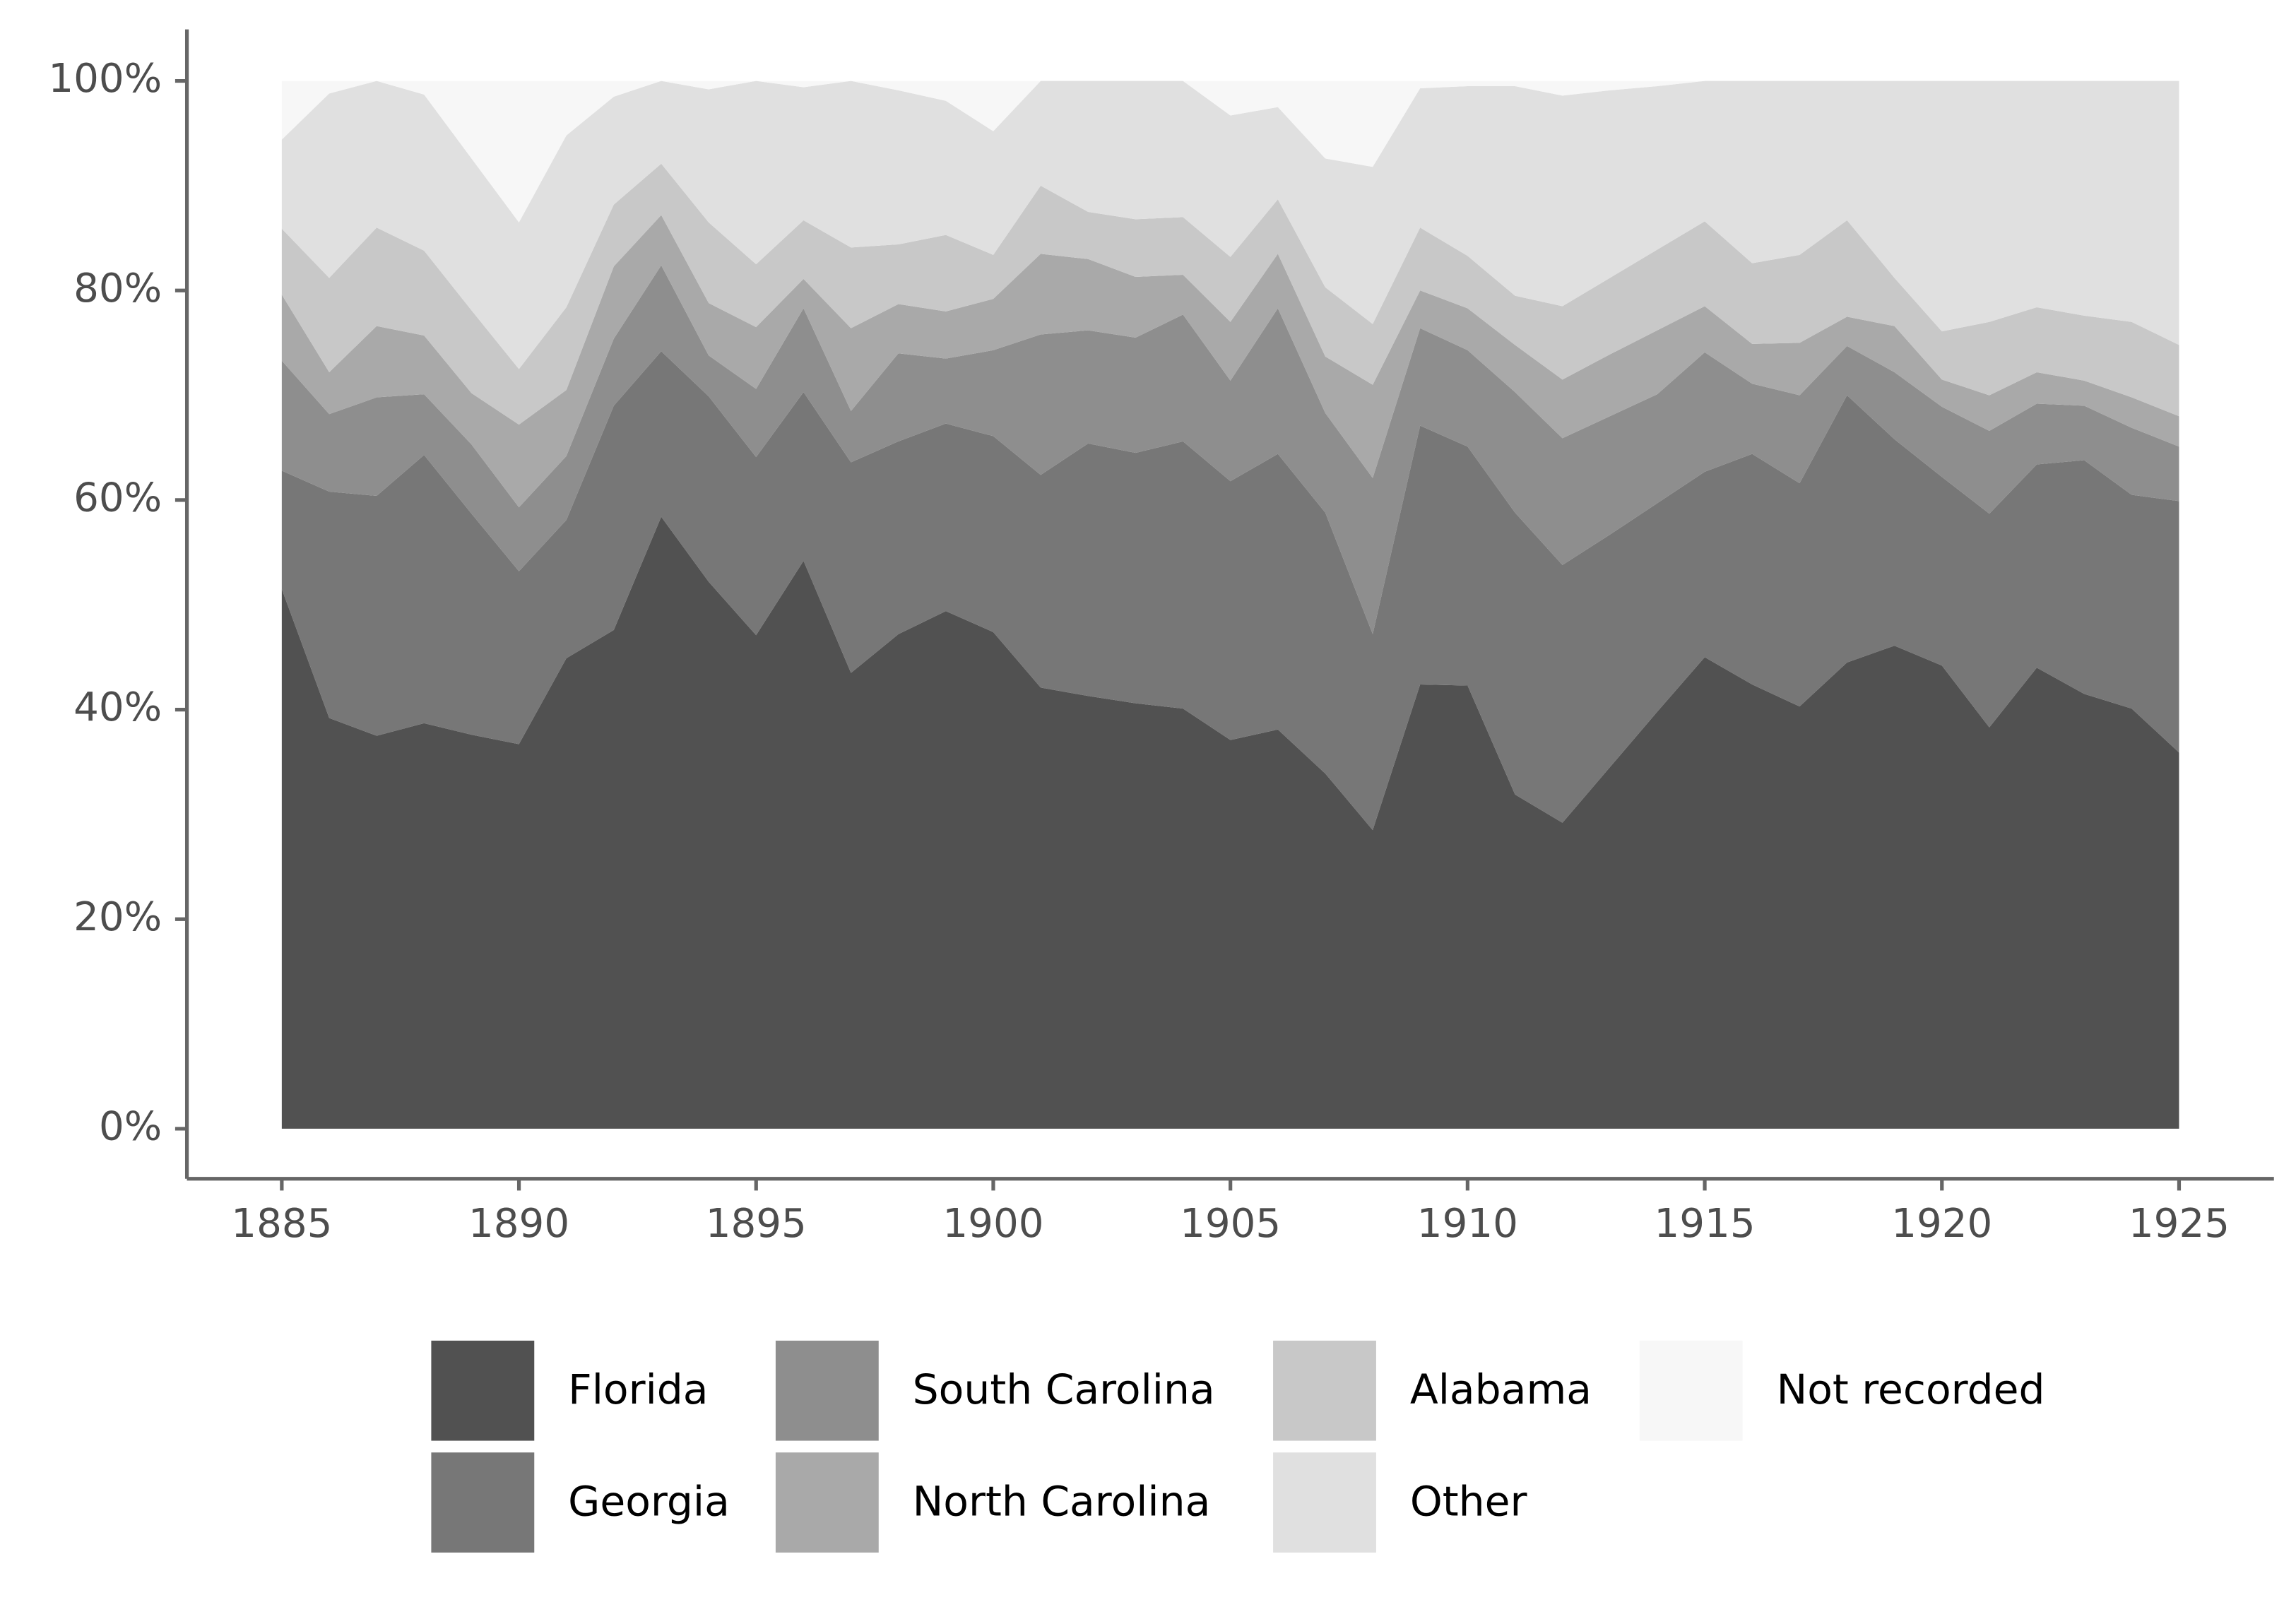 The height and width of the screenshot is (1607, 2296). I want to click on x-tick-label: 1920, so click(1942, 1224).